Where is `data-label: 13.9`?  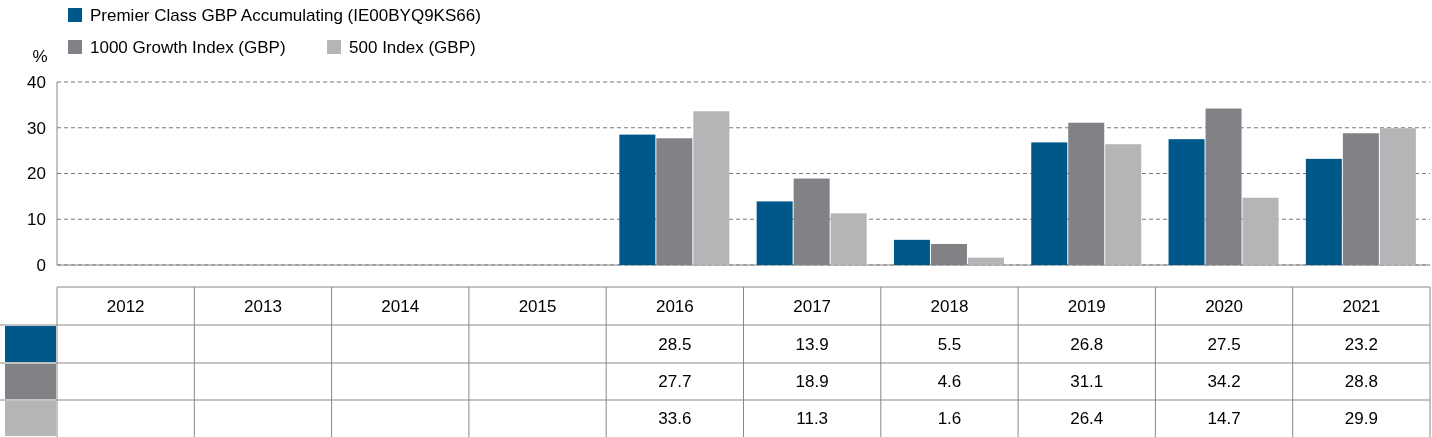
data-label: 13.9 is located at coordinates (812, 344).